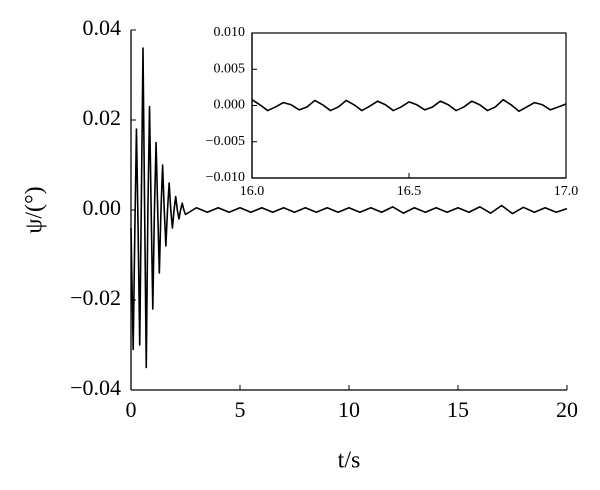 This screenshot has width=600, height=490. I want to click on y-tick-label: 0.02, so click(102, 117).